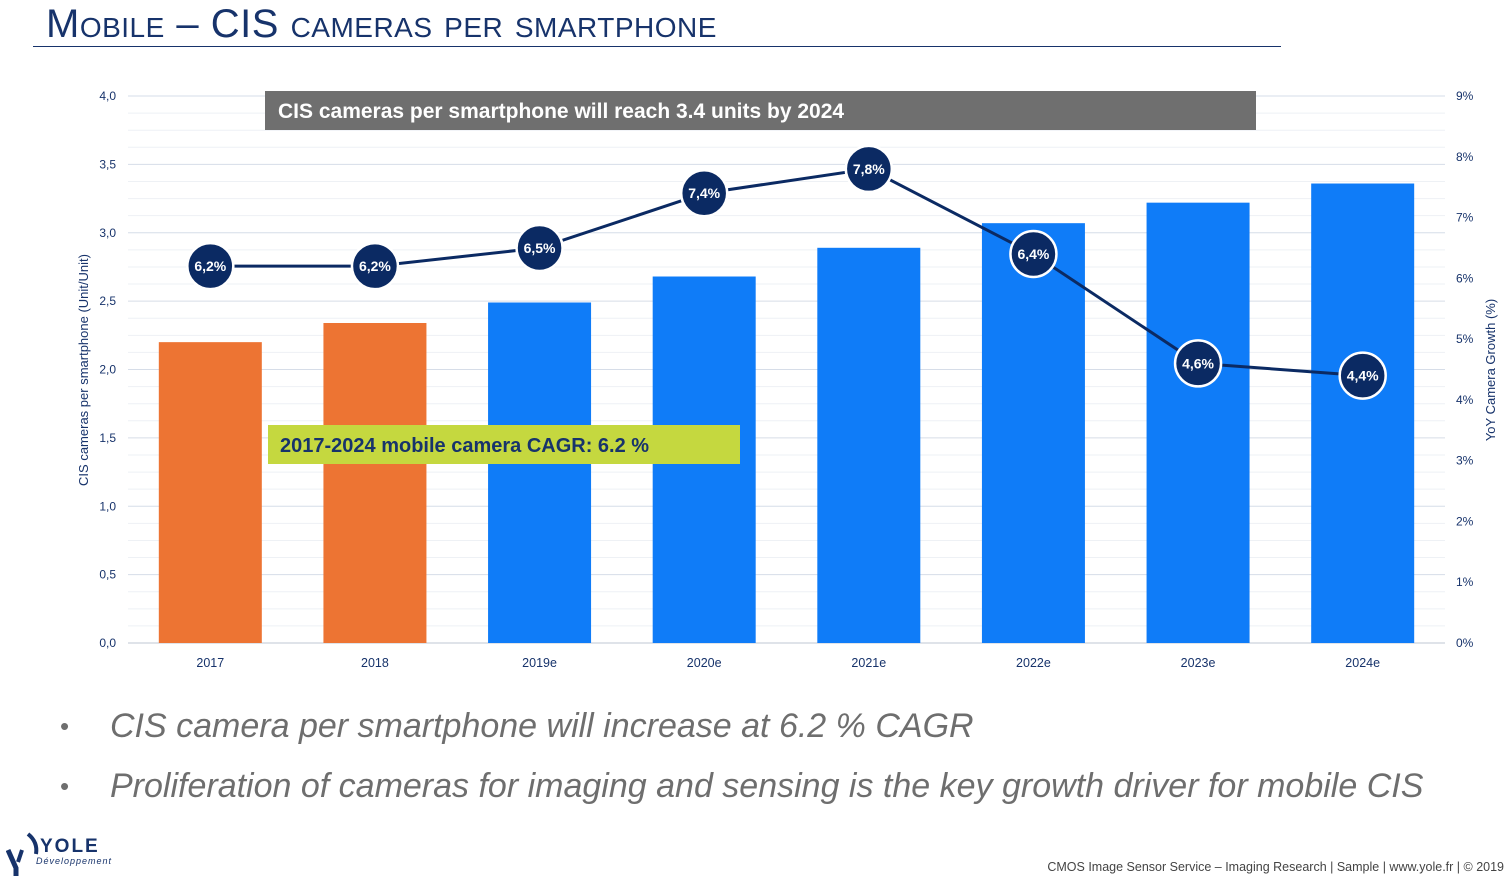  I want to click on y2-tick-label: 3%, so click(1465, 461).